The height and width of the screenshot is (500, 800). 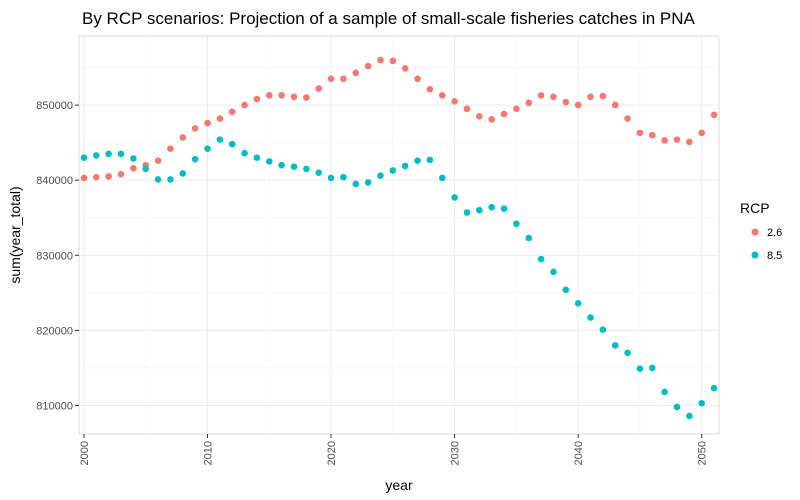 What do you see at coordinates (774, 233) in the screenshot?
I see `legend-label: 2.6` at bounding box center [774, 233].